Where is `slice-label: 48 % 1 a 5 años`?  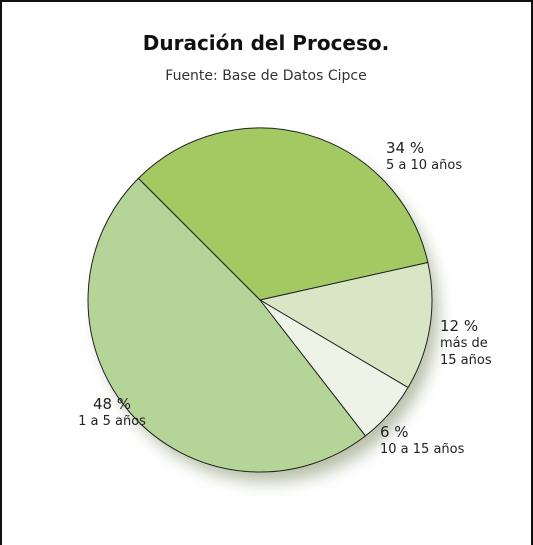 slice-label: 48 % 1 a 5 años is located at coordinates (112, 413).